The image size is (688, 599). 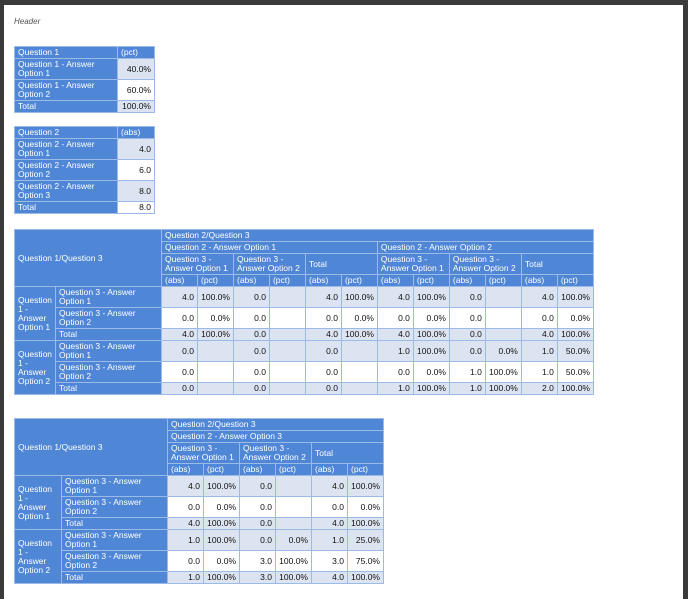 I want to click on row-label: Total, so click(x=114, y=523).